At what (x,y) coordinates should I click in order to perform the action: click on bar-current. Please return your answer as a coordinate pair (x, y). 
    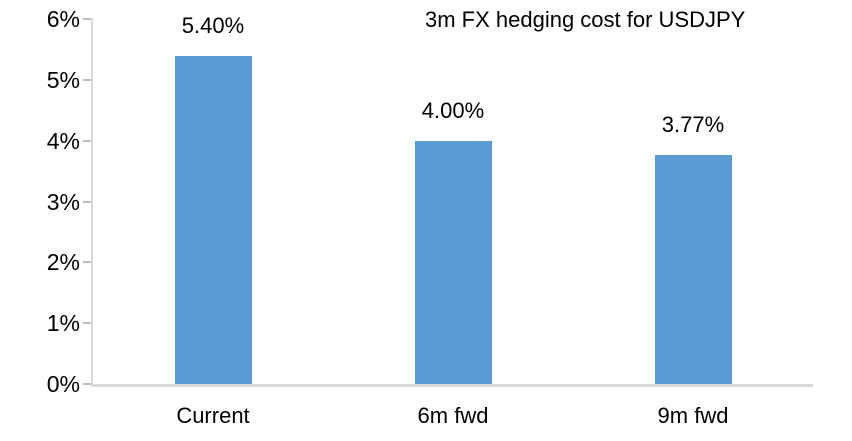
    Looking at the image, I should click on (213, 220).